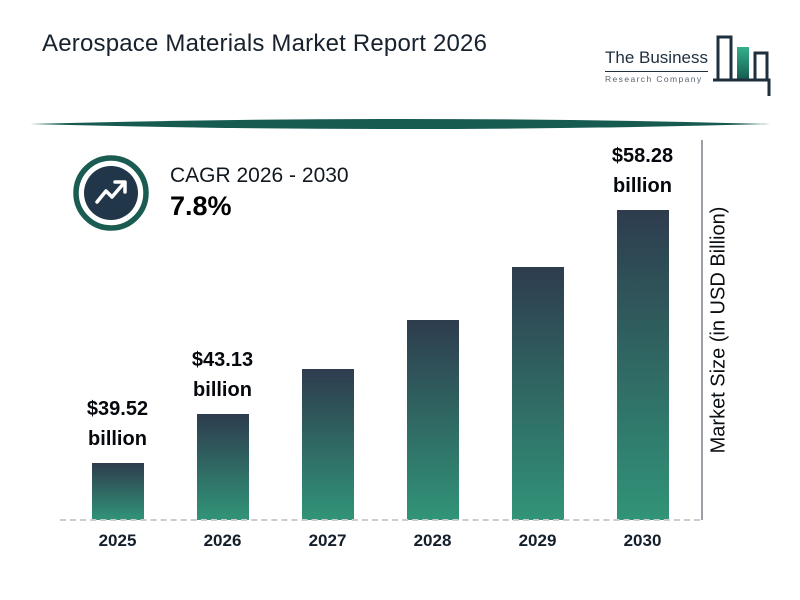 The height and width of the screenshot is (600, 800). I want to click on x-tick-2028: 2028, so click(432, 540).